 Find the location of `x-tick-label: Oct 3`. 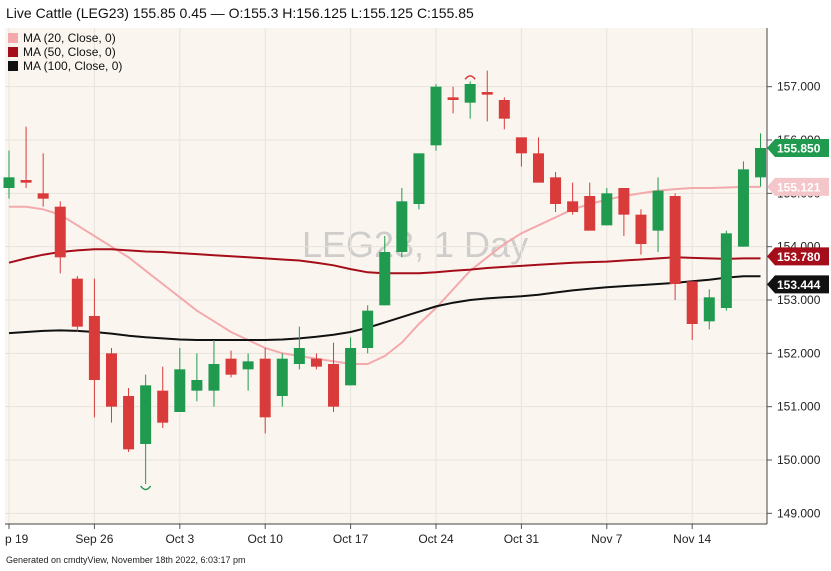

x-tick-label: Oct 3 is located at coordinates (179, 539).